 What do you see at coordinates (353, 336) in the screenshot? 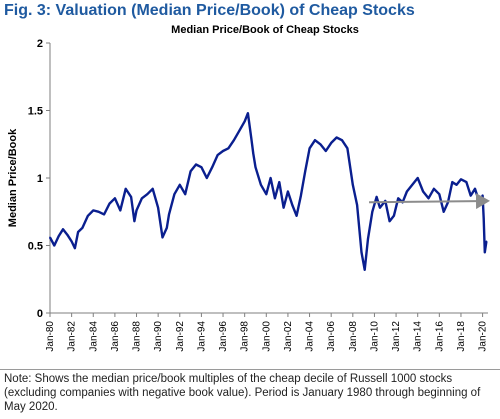
I see `x-tick-label: Jan-08` at bounding box center [353, 336].